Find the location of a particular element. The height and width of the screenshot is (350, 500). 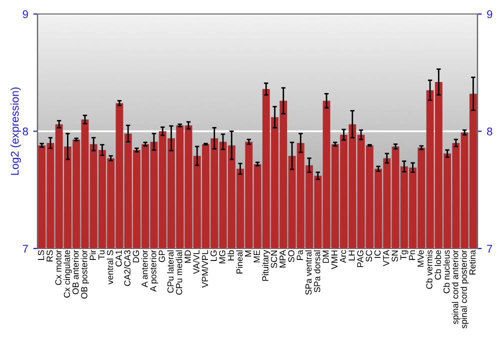

y2-tick-label: 8 is located at coordinates (489, 132).